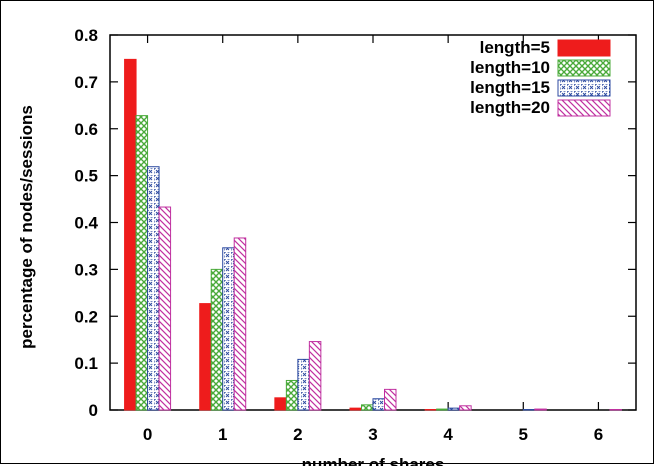 The width and height of the screenshot is (656, 466). What do you see at coordinates (86, 363) in the screenshot?
I see `y-tick-label: 0.1` at bounding box center [86, 363].